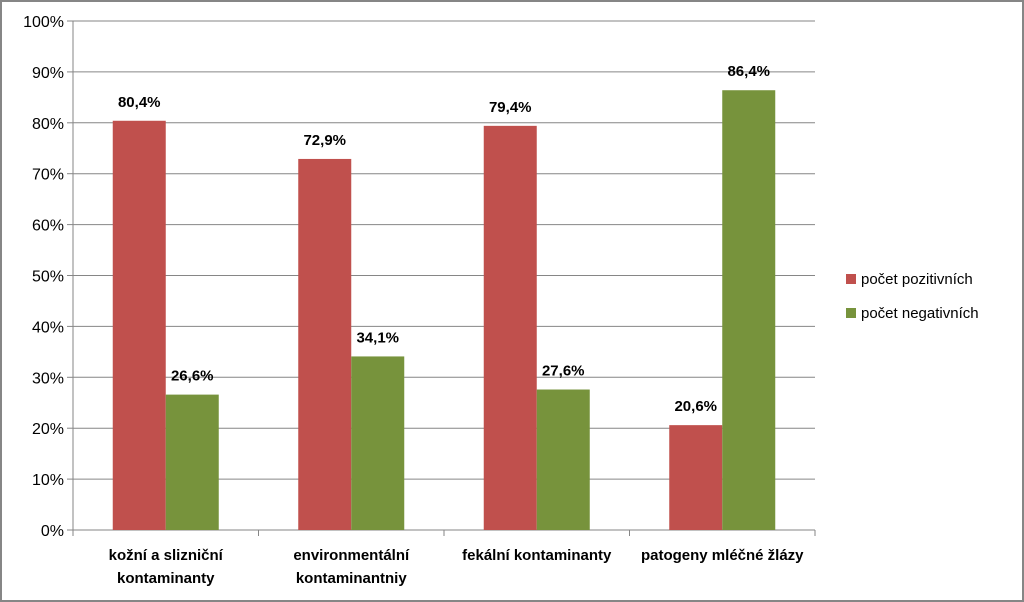 This screenshot has width=1024, height=602. Describe the element at coordinates (748, 71) in the screenshot. I see `data-label: 86,4%` at that location.